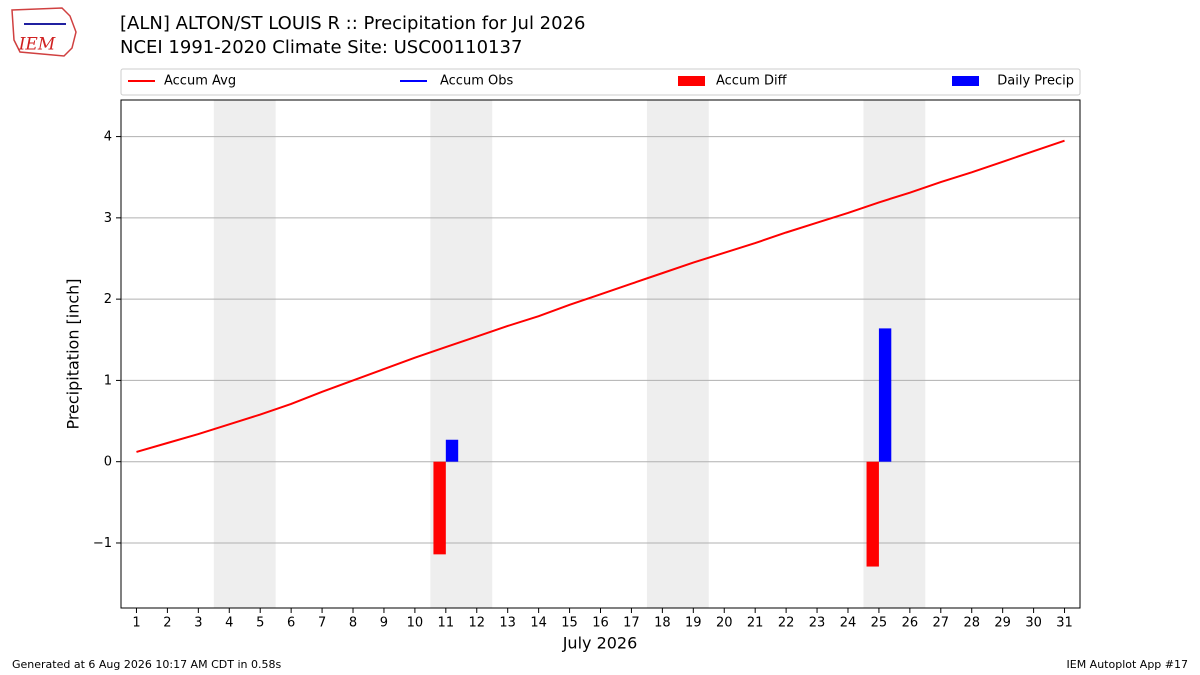  I want to click on x-tick-label: 29, so click(1002, 623).